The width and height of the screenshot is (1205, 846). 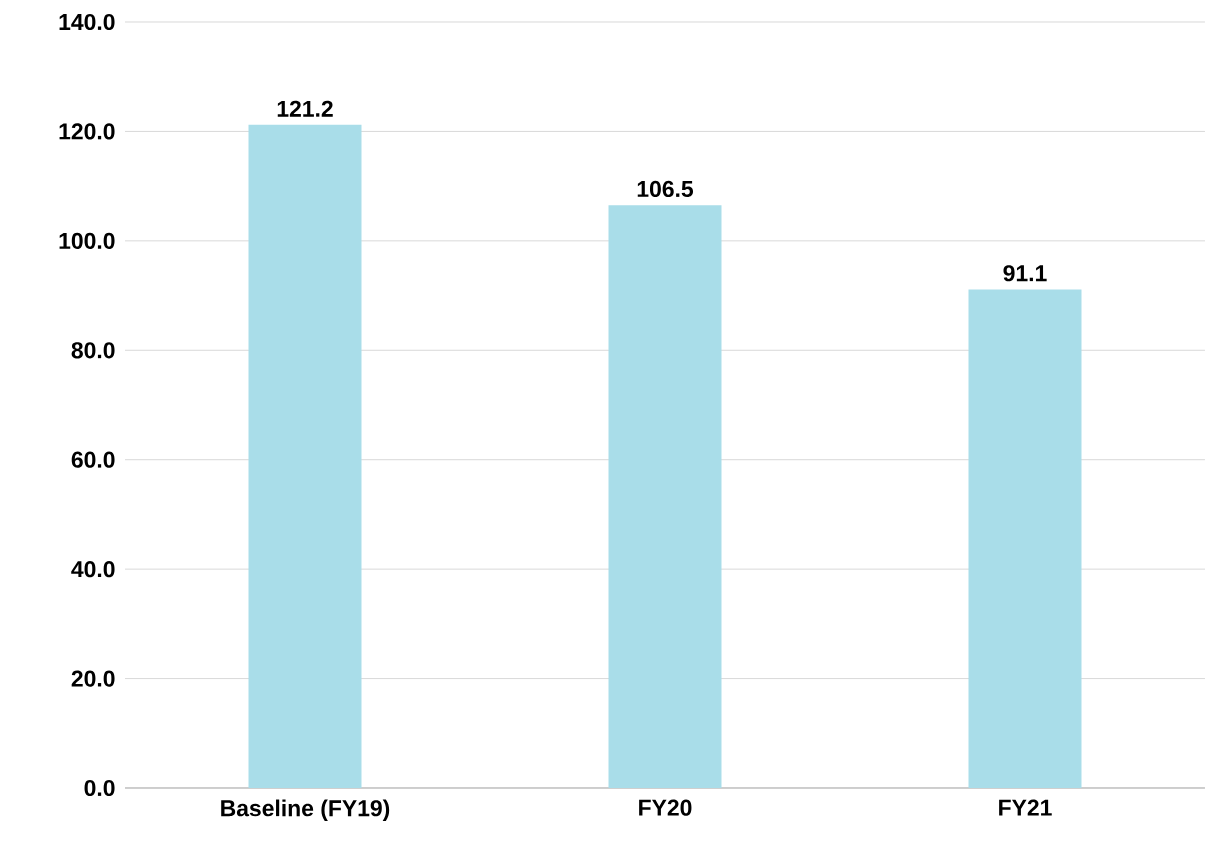 What do you see at coordinates (305, 108) in the screenshot?
I see `data-label: 121.2` at bounding box center [305, 108].